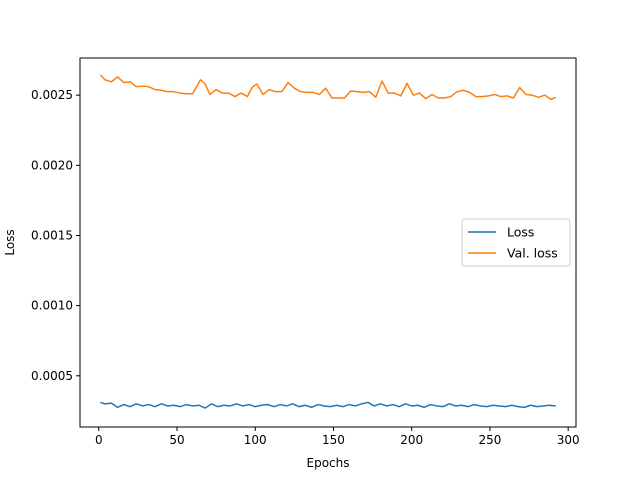 This screenshot has width=640, height=480. Describe the element at coordinates (489, 440) in the screenshot. I see `x-tick-label: 250` at that location.